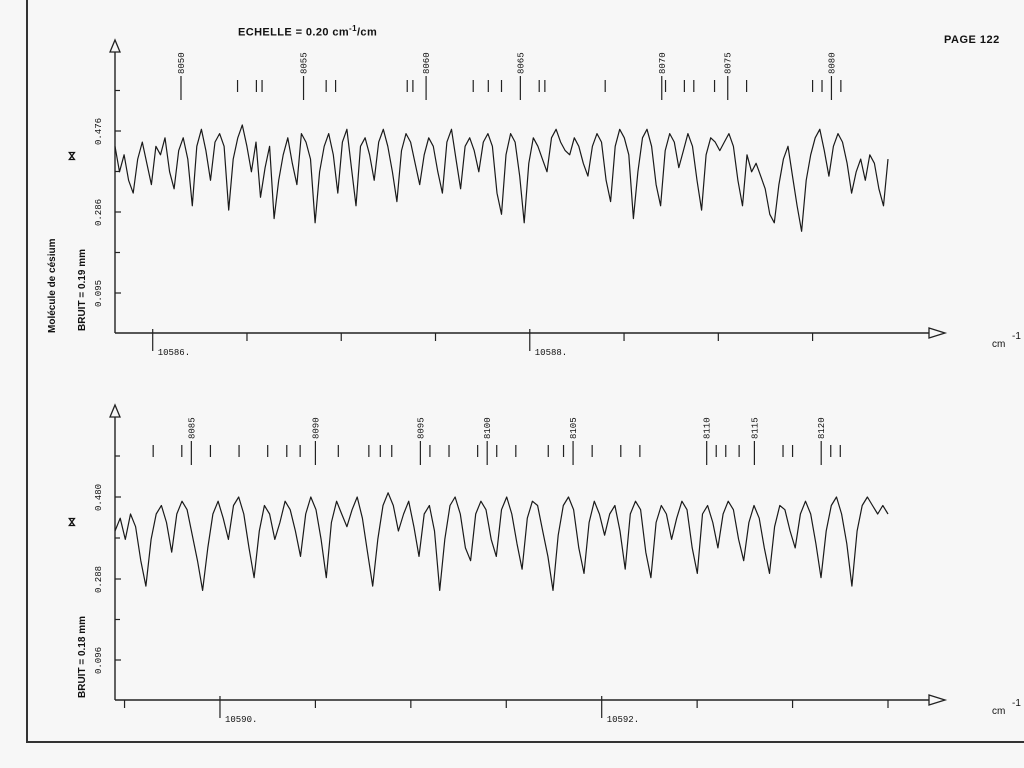 Image resolution: width=1024 pixels, height=768 pixels. I want to click on scale-suffix: /cm, so click(367, 32).